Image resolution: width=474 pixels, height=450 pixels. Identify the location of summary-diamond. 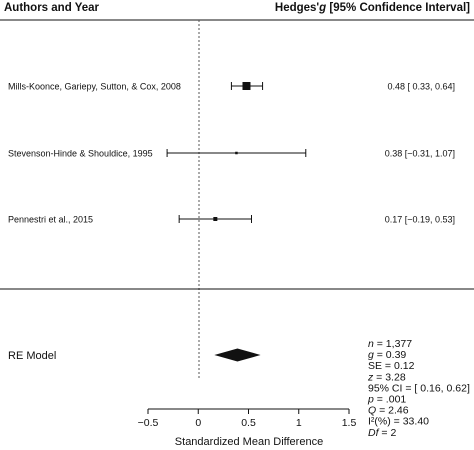
(237, 355).